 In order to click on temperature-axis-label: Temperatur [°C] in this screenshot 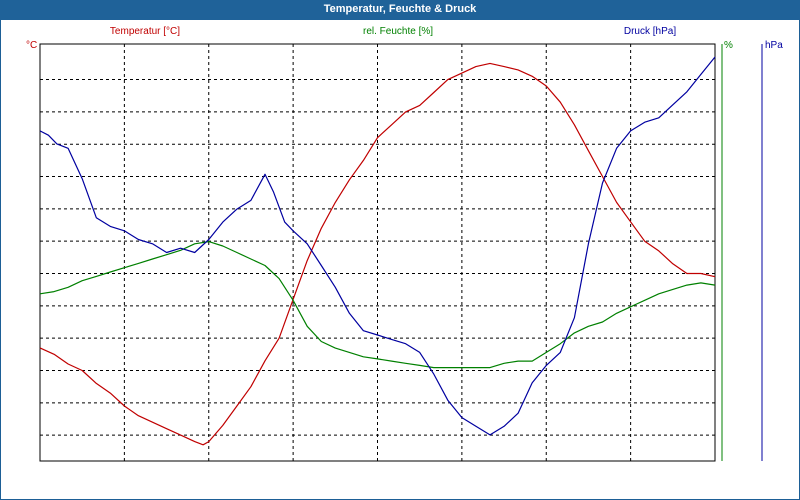, I will do `click(145, 31)`.